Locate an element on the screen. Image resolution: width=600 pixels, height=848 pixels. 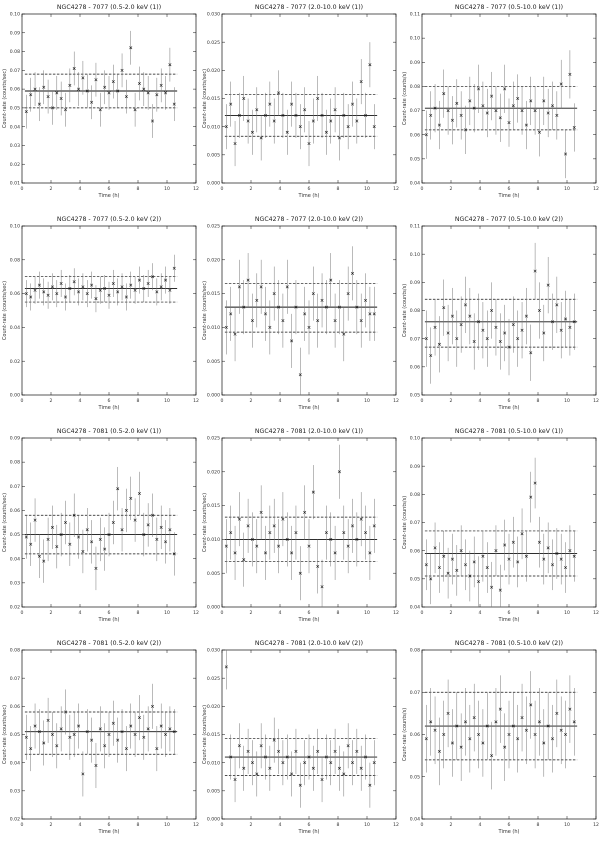
panel-title: NGC4278 - 7081 (0.5-10.0 keV (2)) is located at coordinates (509, 643).